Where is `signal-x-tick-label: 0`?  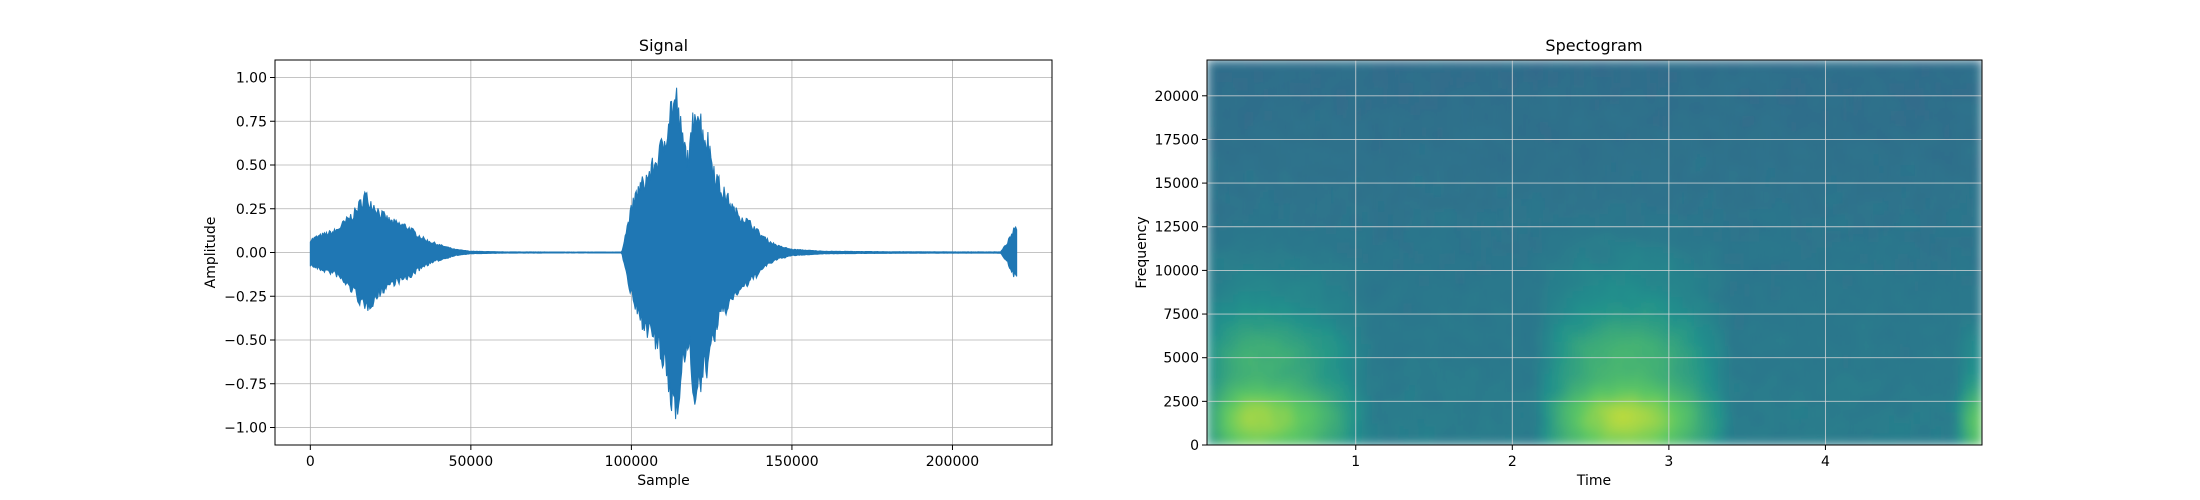
signal-x-tick-label: 0 is located at coordinates (310, 462).